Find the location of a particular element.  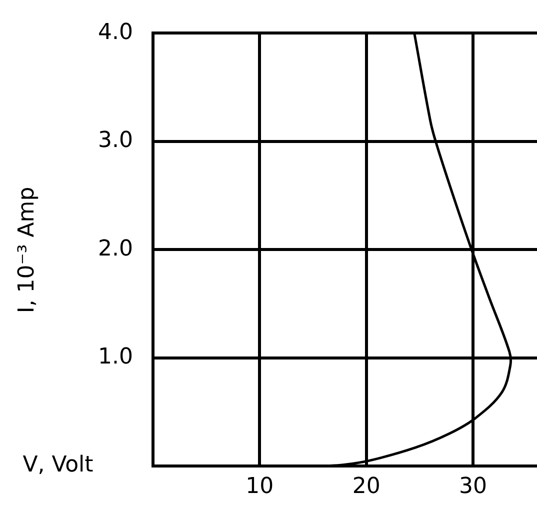

x-axis-title: V, Volt is located at coordinates (58, 465).